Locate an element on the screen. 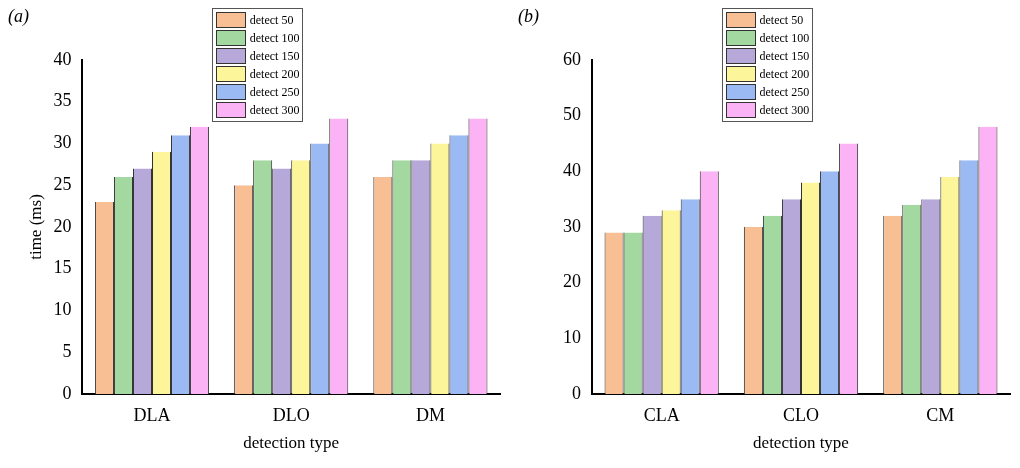  x-tick-label: CLA is located at coordinates (661, 414).